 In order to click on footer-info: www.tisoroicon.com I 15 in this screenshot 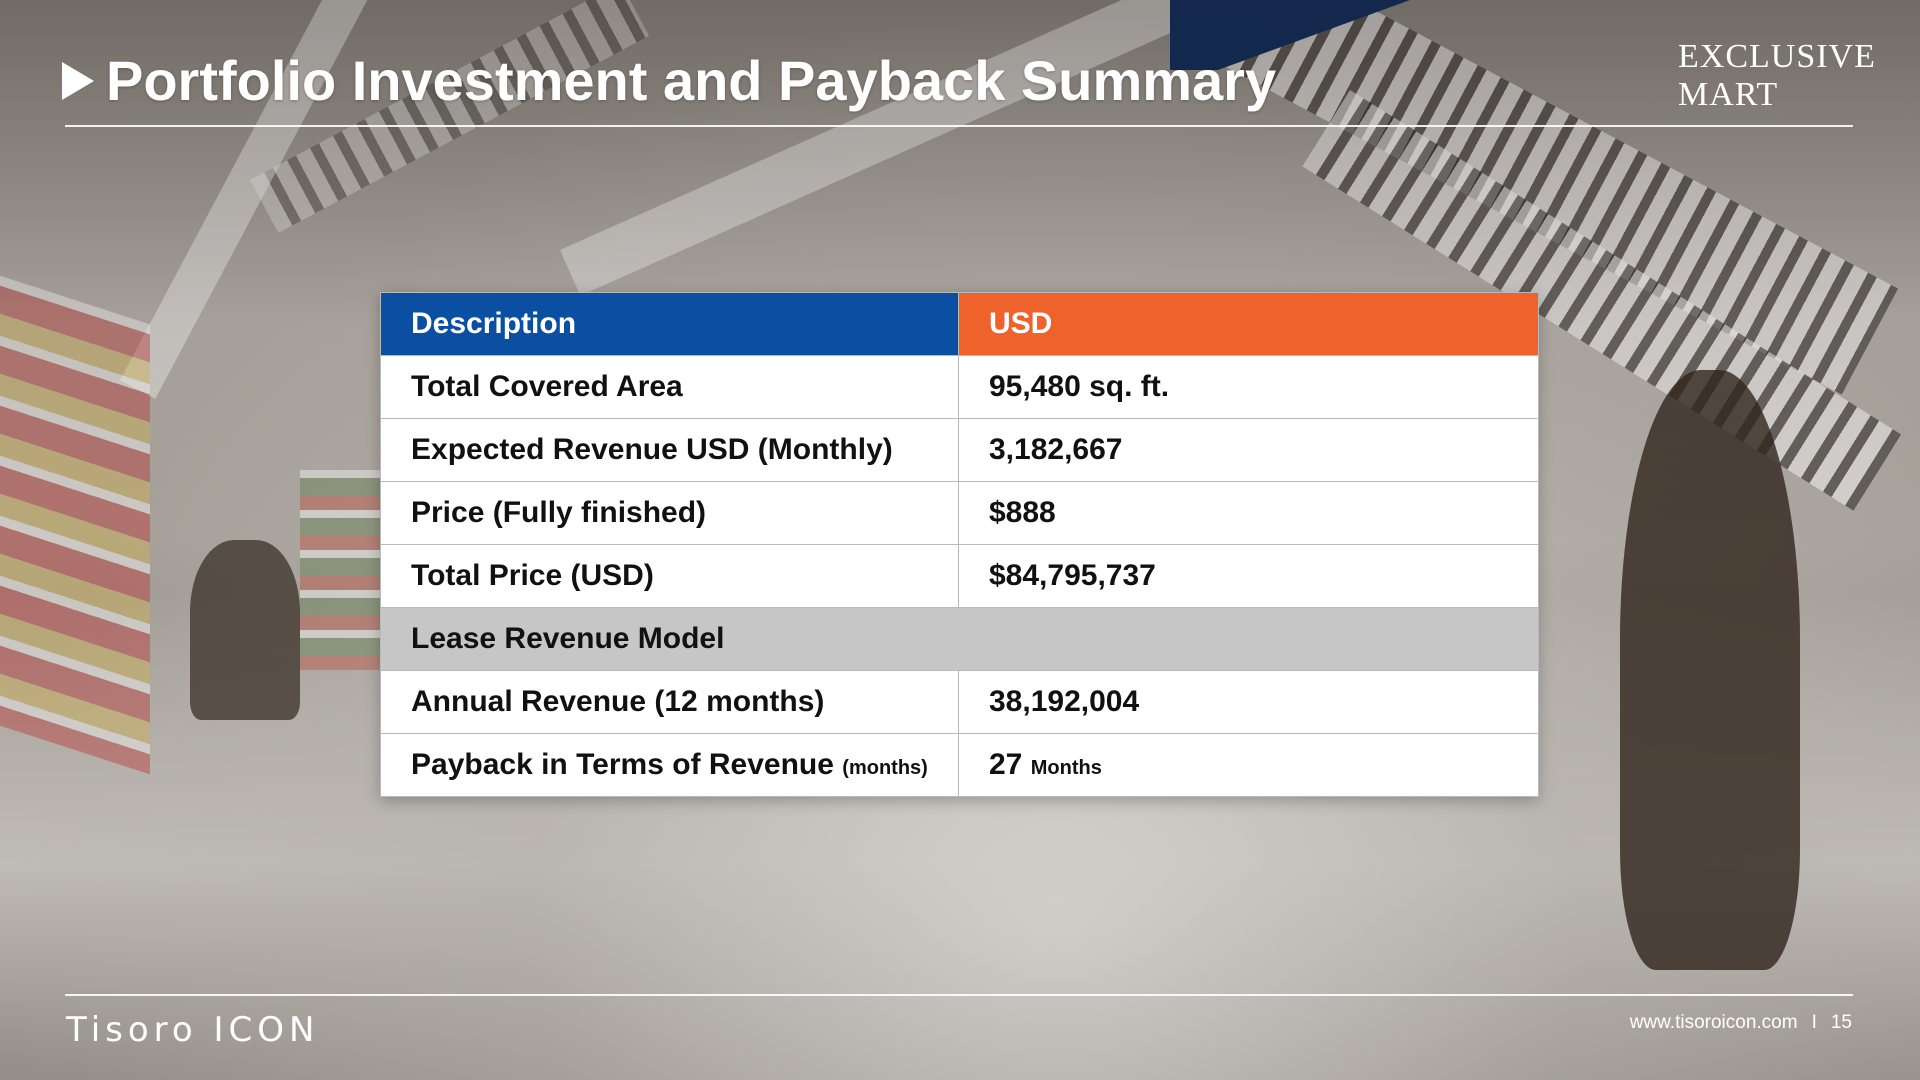, I will do `click(1741, 1023)`.